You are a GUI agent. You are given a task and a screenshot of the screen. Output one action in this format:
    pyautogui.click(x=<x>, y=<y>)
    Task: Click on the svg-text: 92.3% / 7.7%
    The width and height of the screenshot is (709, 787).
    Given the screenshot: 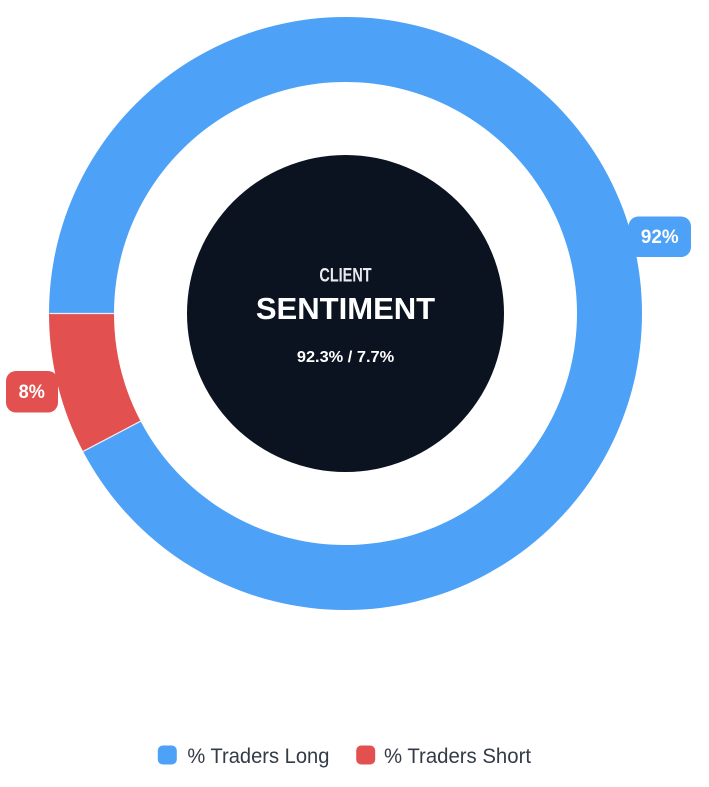 What is the action you would take?
    pyautogui.click(x=346, y=357)
    